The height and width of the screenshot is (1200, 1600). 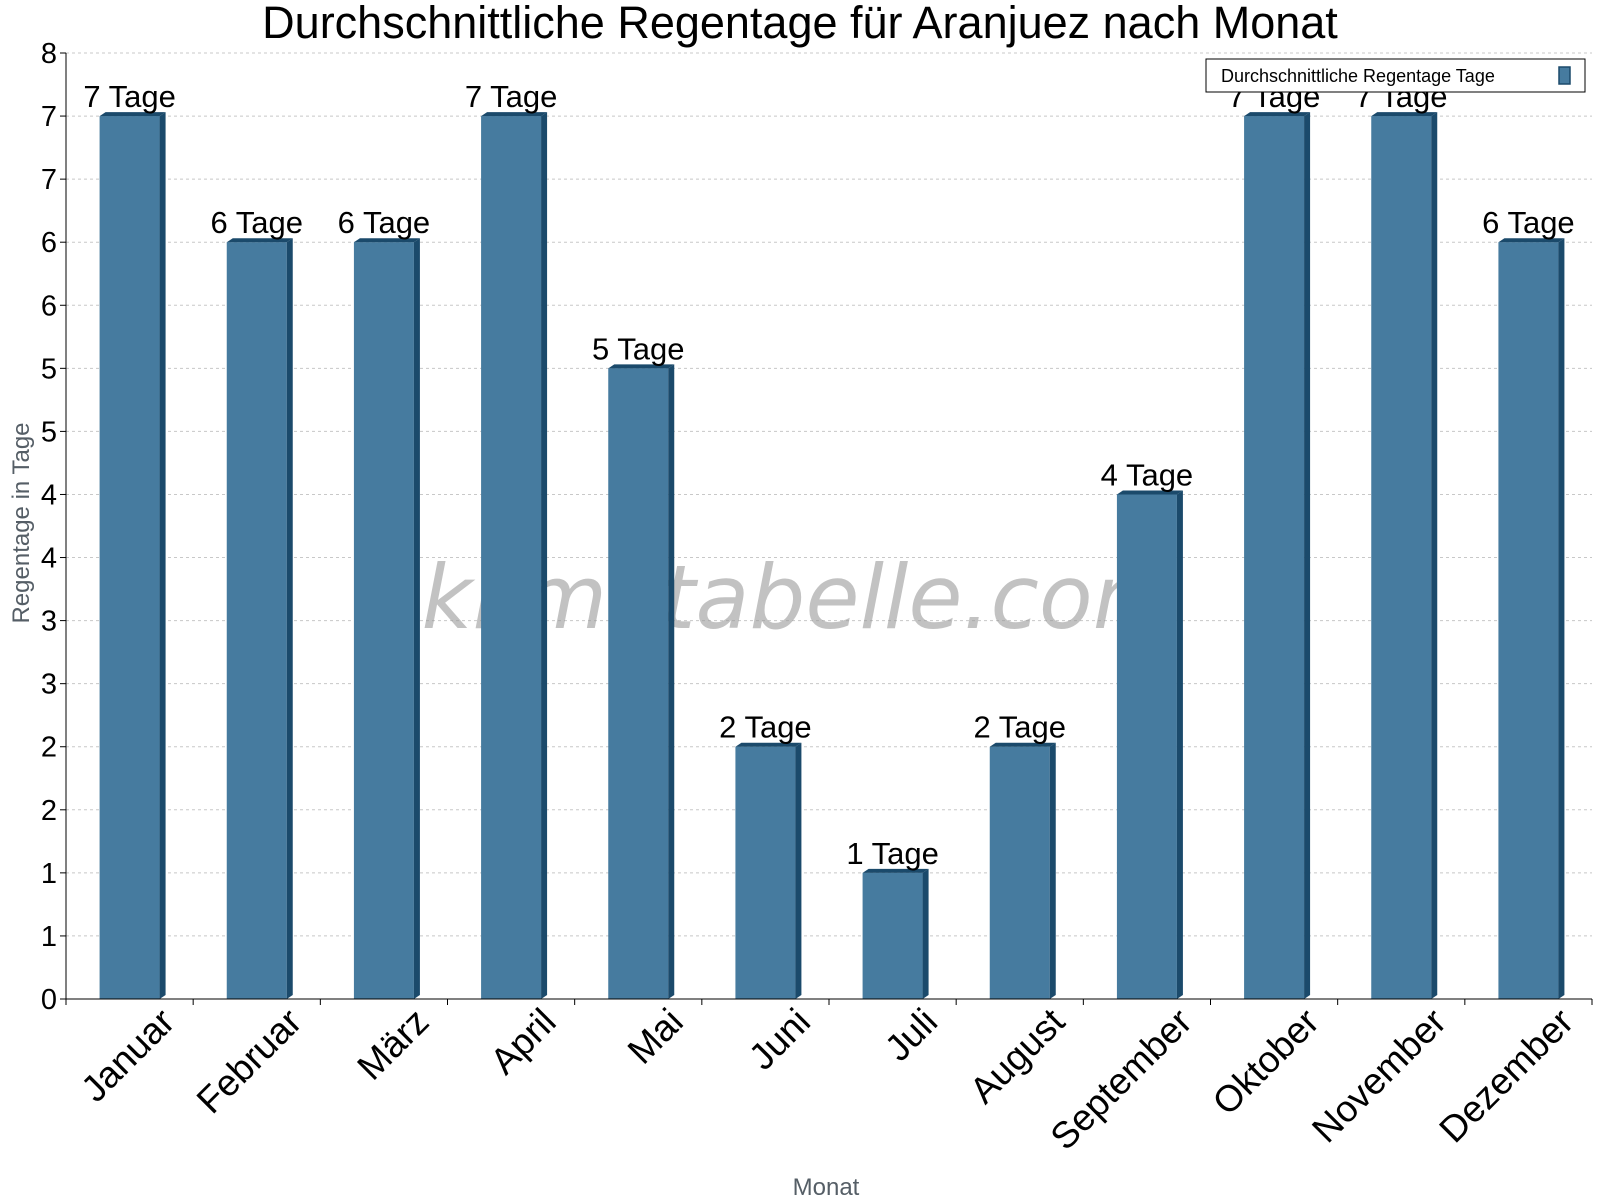 I want to click on x-tick-label: Dezember, so click(x=1506, y=1076).